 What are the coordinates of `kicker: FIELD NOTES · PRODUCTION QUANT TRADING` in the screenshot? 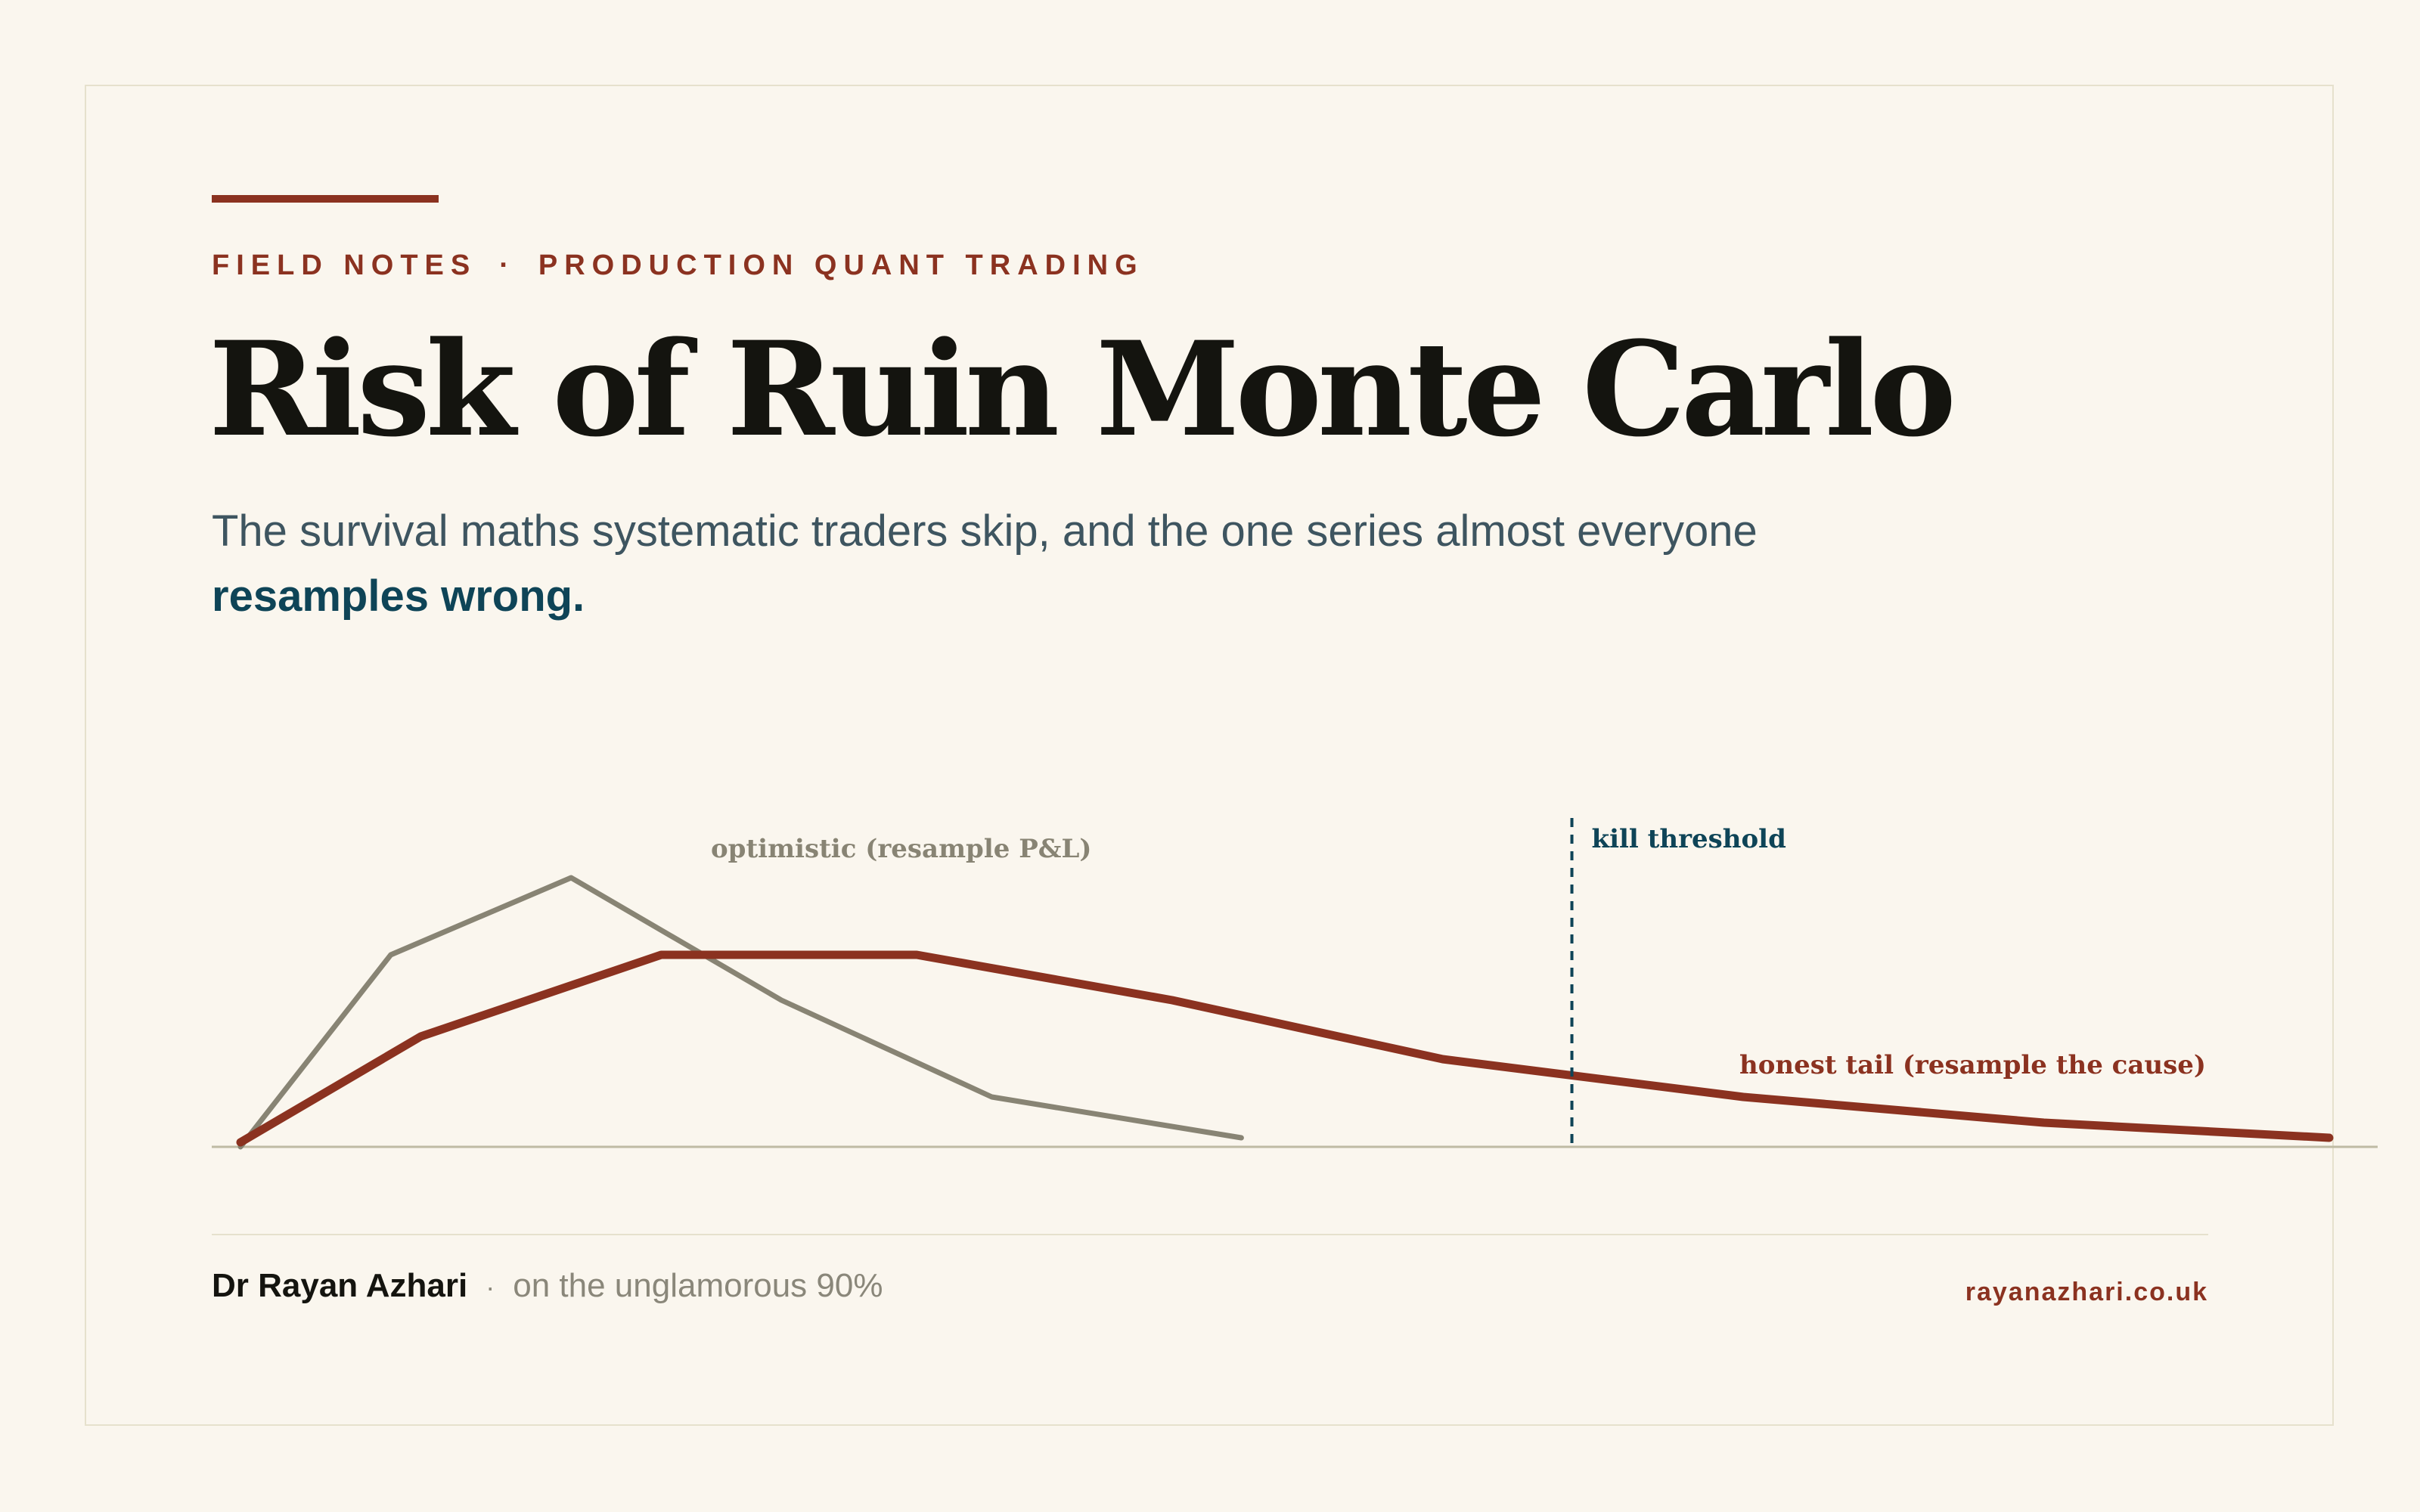 It's located at (678, 265).